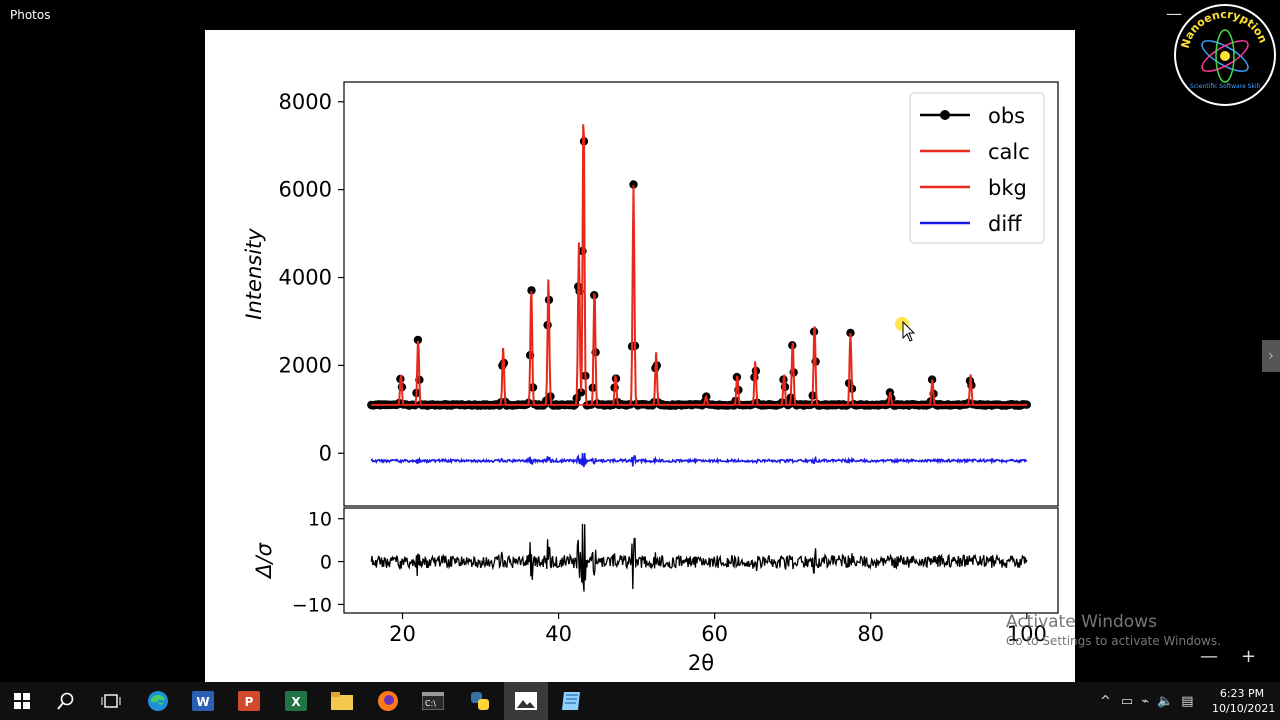 Image resolution: width=1280 pixels, height=720 pixels. What do you see at coordinates (1271, 356) in the screenshot?
I see `next-image-arrow-icon: ›` at bounding box center [1271, 356].